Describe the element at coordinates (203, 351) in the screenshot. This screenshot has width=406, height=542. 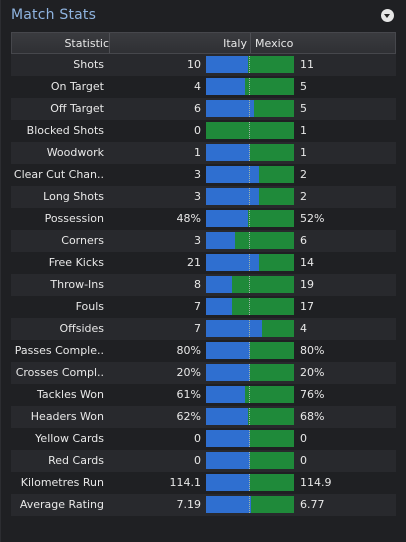
I see `table-row: Passes Comple.. 80% 80%` at that location.